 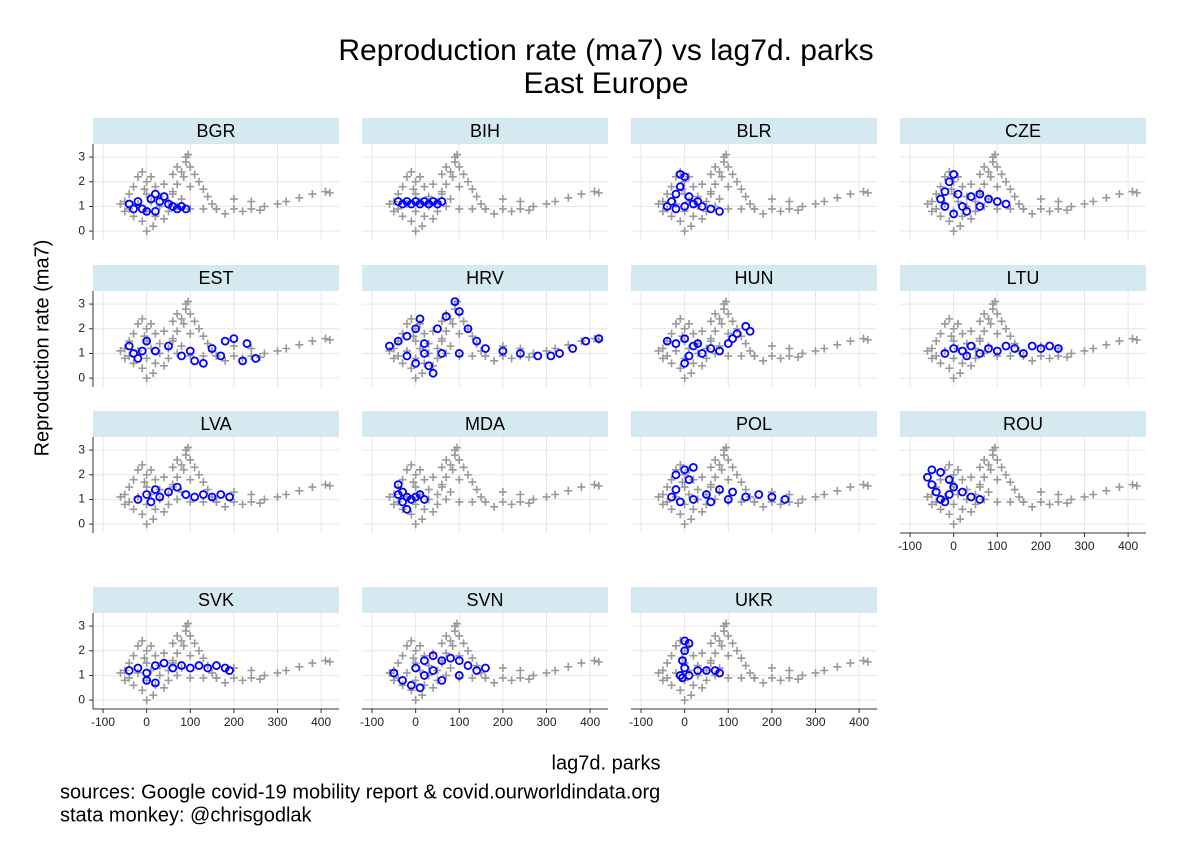 I want to click on x-tick-label: 200, so click(x=772, y=722).